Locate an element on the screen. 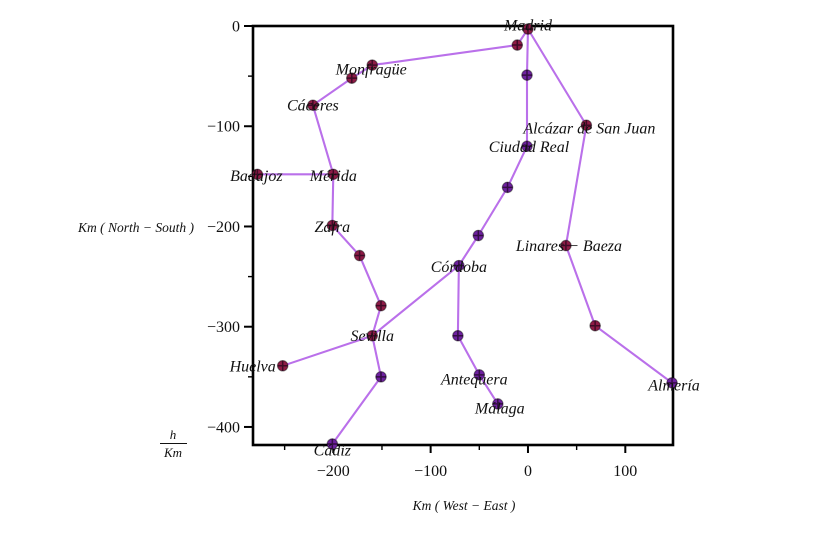 This screenshot has height=535, width=831. y-axis-title: Km ( North − South ) is located at coordinates (135, 227).